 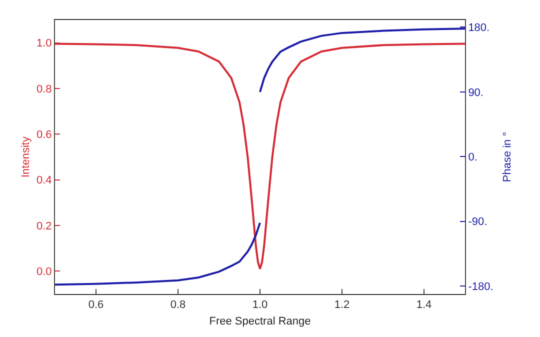 I want to click on y2-tick-label: 90., so click(x=476, y=92).